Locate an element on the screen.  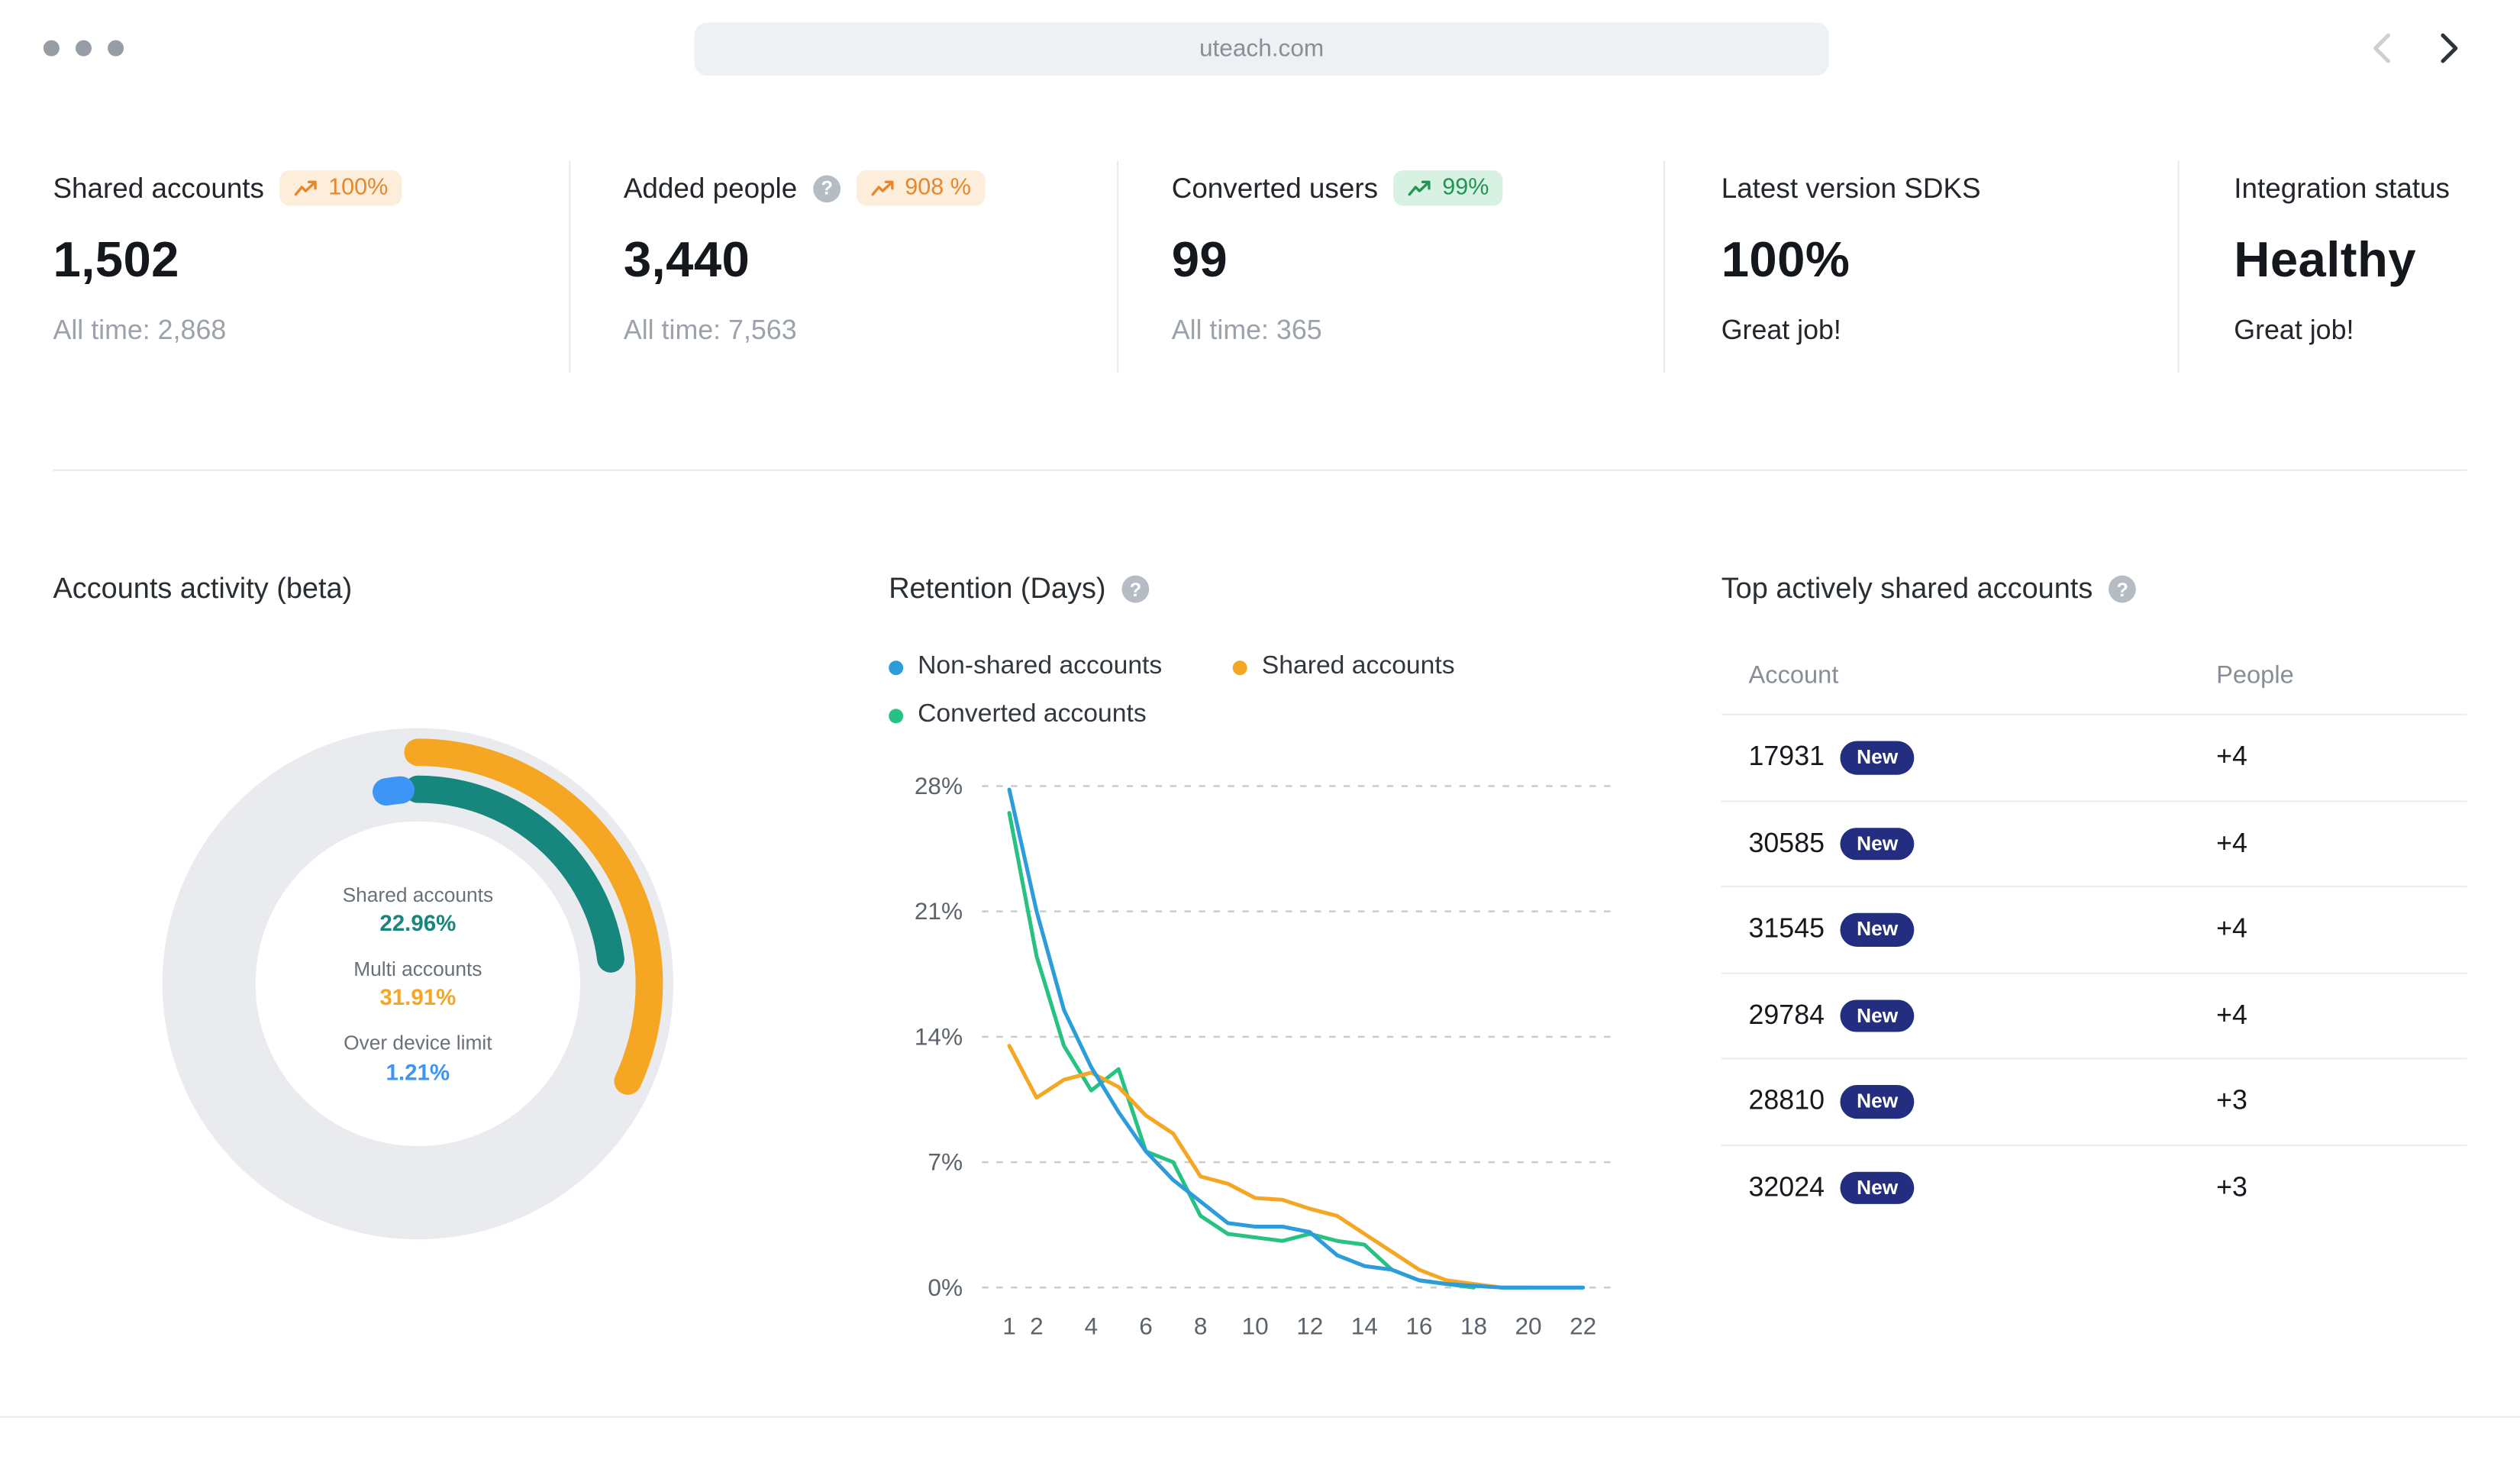
stat-subtext: All time: 365 is located at coordinates (1246, 331).